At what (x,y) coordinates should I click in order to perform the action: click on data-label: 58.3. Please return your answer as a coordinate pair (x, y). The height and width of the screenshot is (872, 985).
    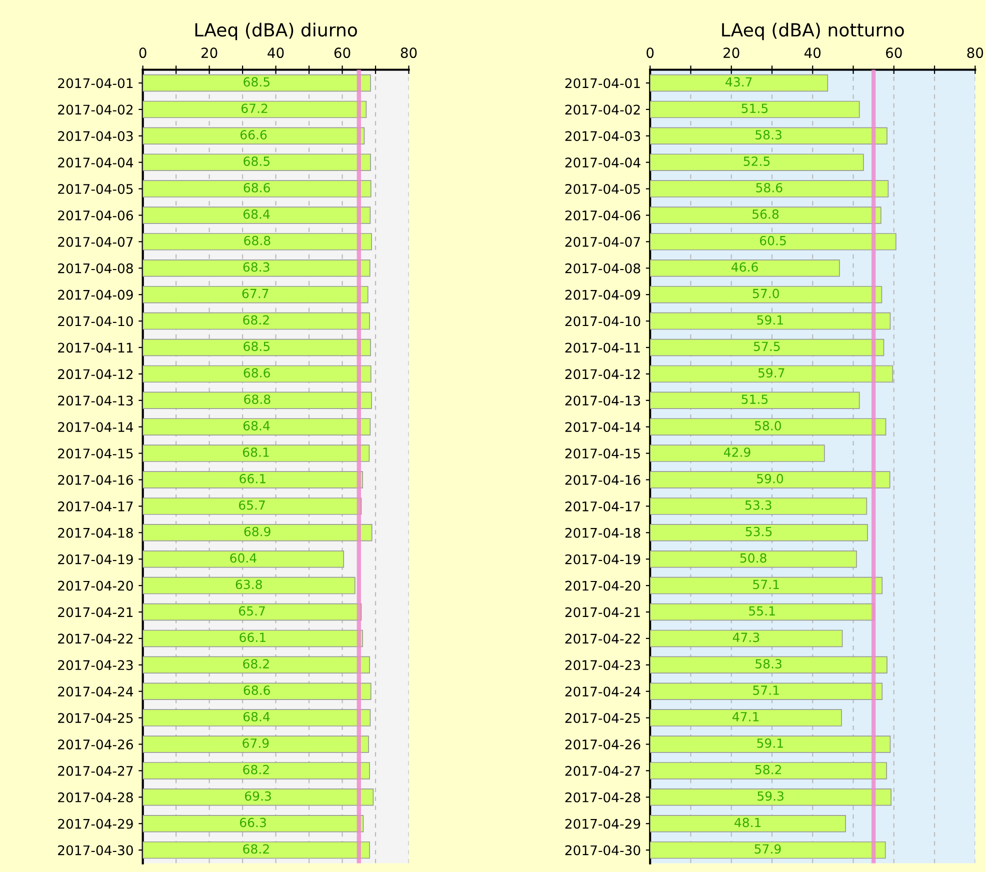
    Looking at the image, I should click on (769, 664).